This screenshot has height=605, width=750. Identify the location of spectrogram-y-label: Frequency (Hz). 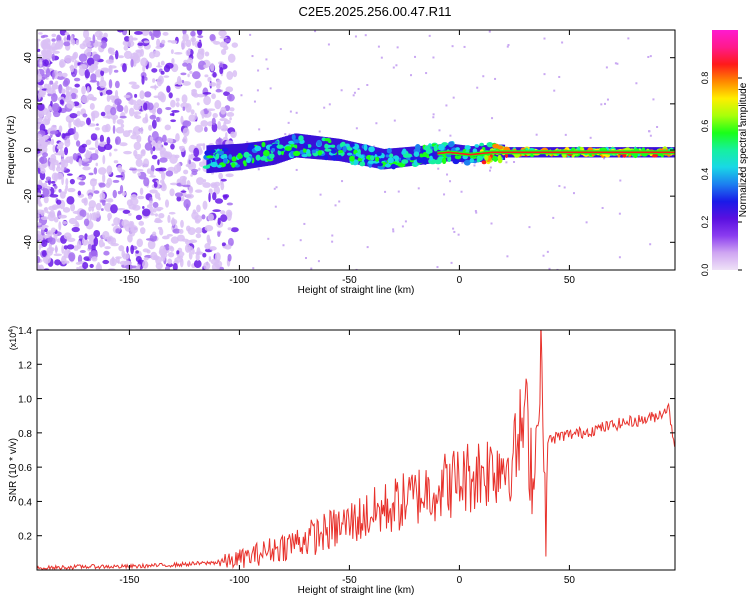
(11, 150).